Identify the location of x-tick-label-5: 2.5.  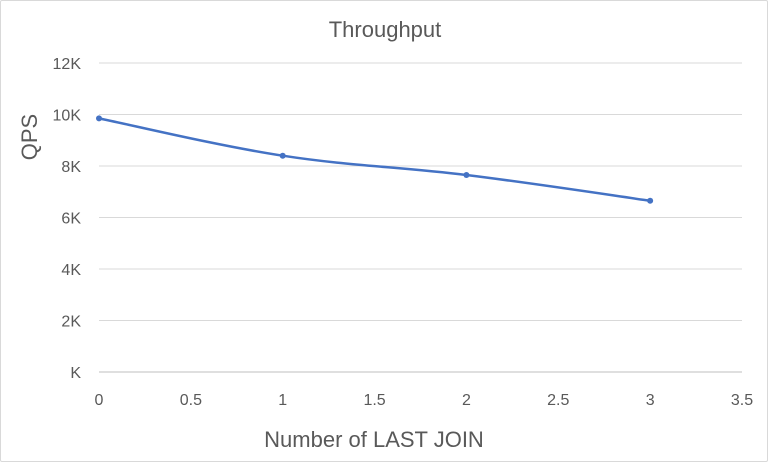
(558, 400).